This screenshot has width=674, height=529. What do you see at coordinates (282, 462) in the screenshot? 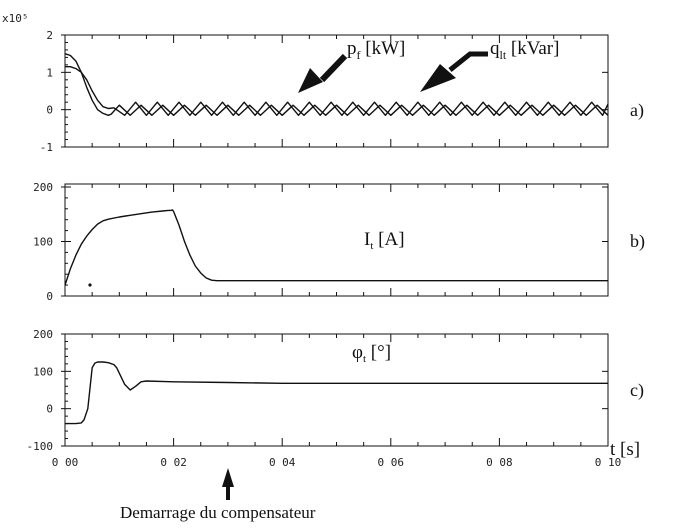
I see `x-tick-label: 0 04` at bounding box center [282, 462].